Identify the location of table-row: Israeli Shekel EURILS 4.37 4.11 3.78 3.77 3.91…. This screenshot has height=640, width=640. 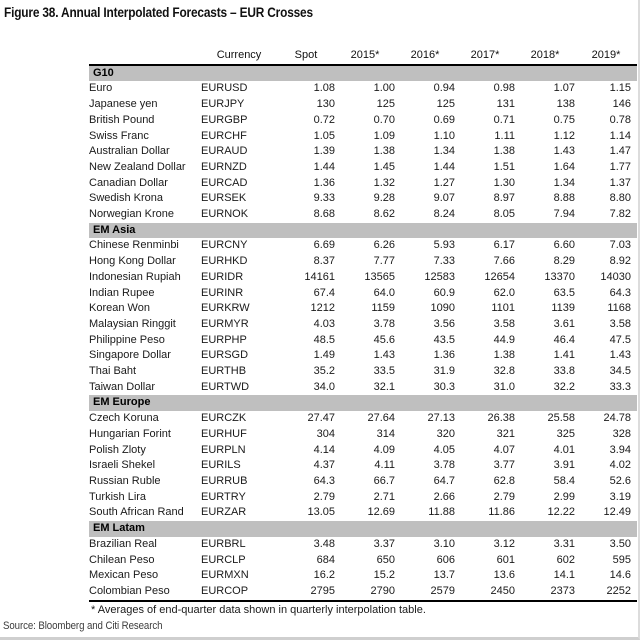
(363, 466).